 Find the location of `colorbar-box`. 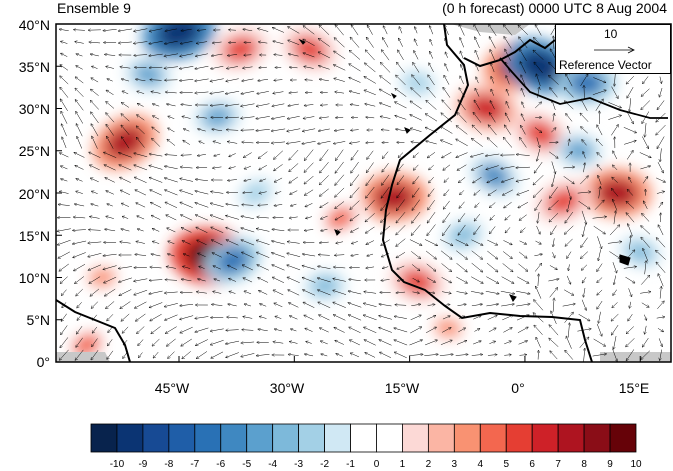

colorbar-box is located at coordinates (156, 438).